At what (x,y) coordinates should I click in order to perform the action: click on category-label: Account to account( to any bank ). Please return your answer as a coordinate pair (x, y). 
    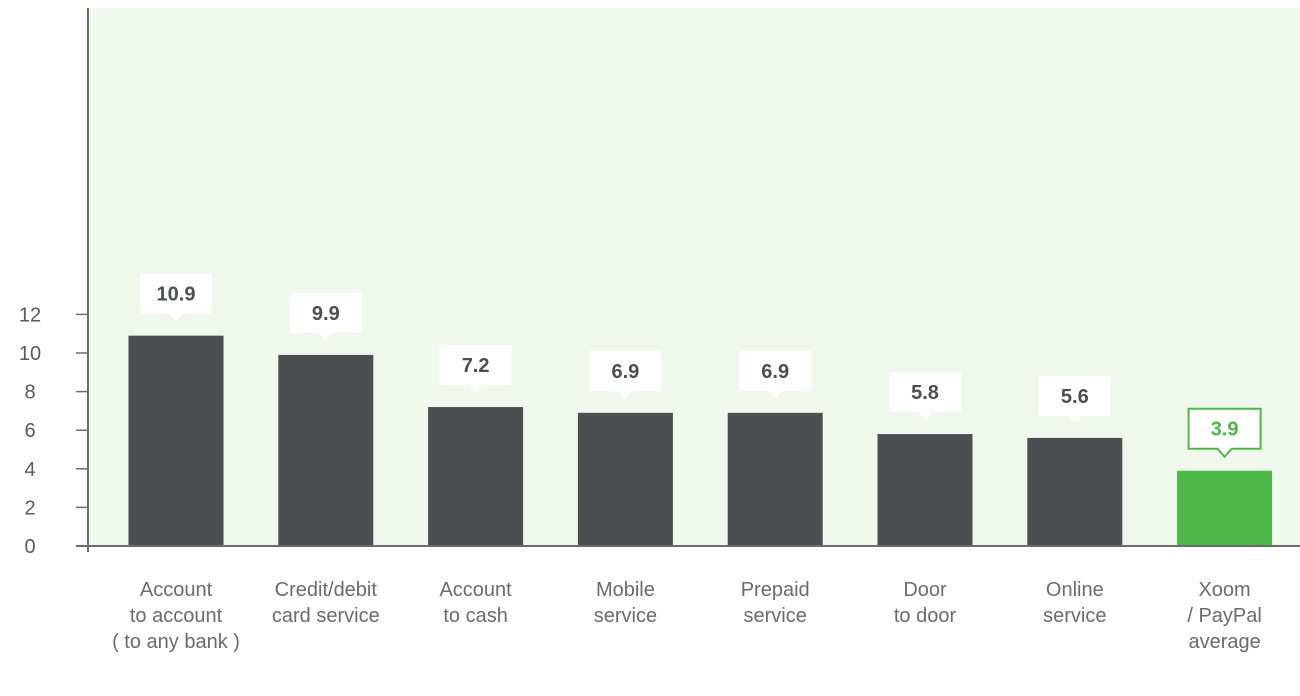
    Looking at the image, I should click on (176, 616).